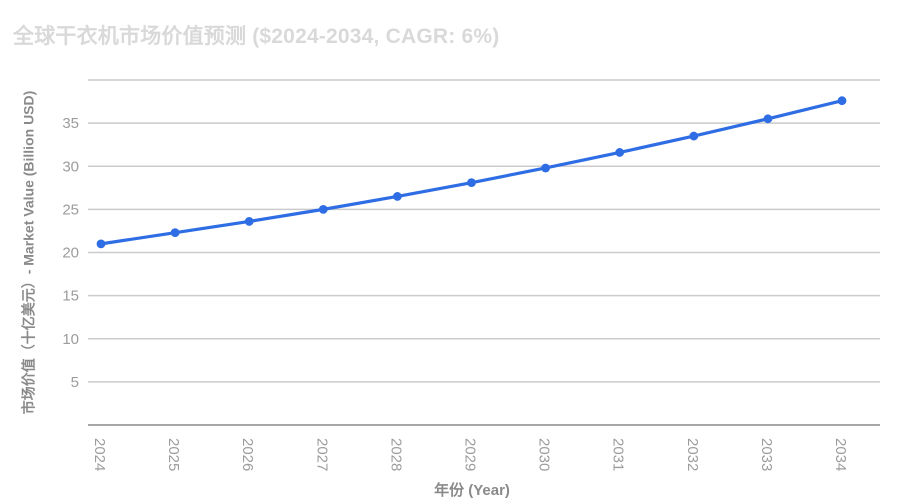 This screenshot has height=500, width=900. What do you see at coordinates (247, 454) in the screenshot?
I see `x-tick-label: 2026` at bounding box center [247, 454].